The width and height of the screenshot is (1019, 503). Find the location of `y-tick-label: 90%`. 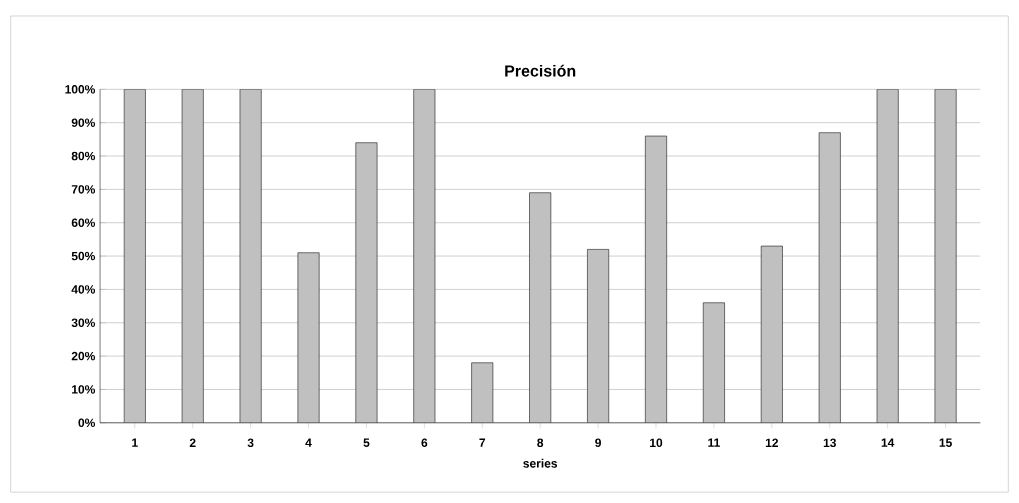

y-tick-label: 90% is located at coordinates (83, 123).